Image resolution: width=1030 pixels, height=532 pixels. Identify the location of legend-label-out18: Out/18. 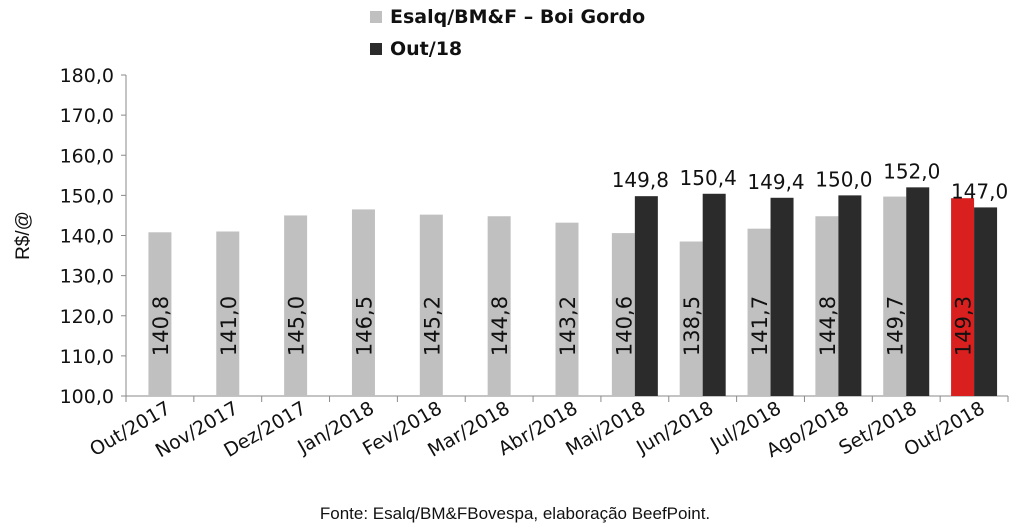
(426, 49).